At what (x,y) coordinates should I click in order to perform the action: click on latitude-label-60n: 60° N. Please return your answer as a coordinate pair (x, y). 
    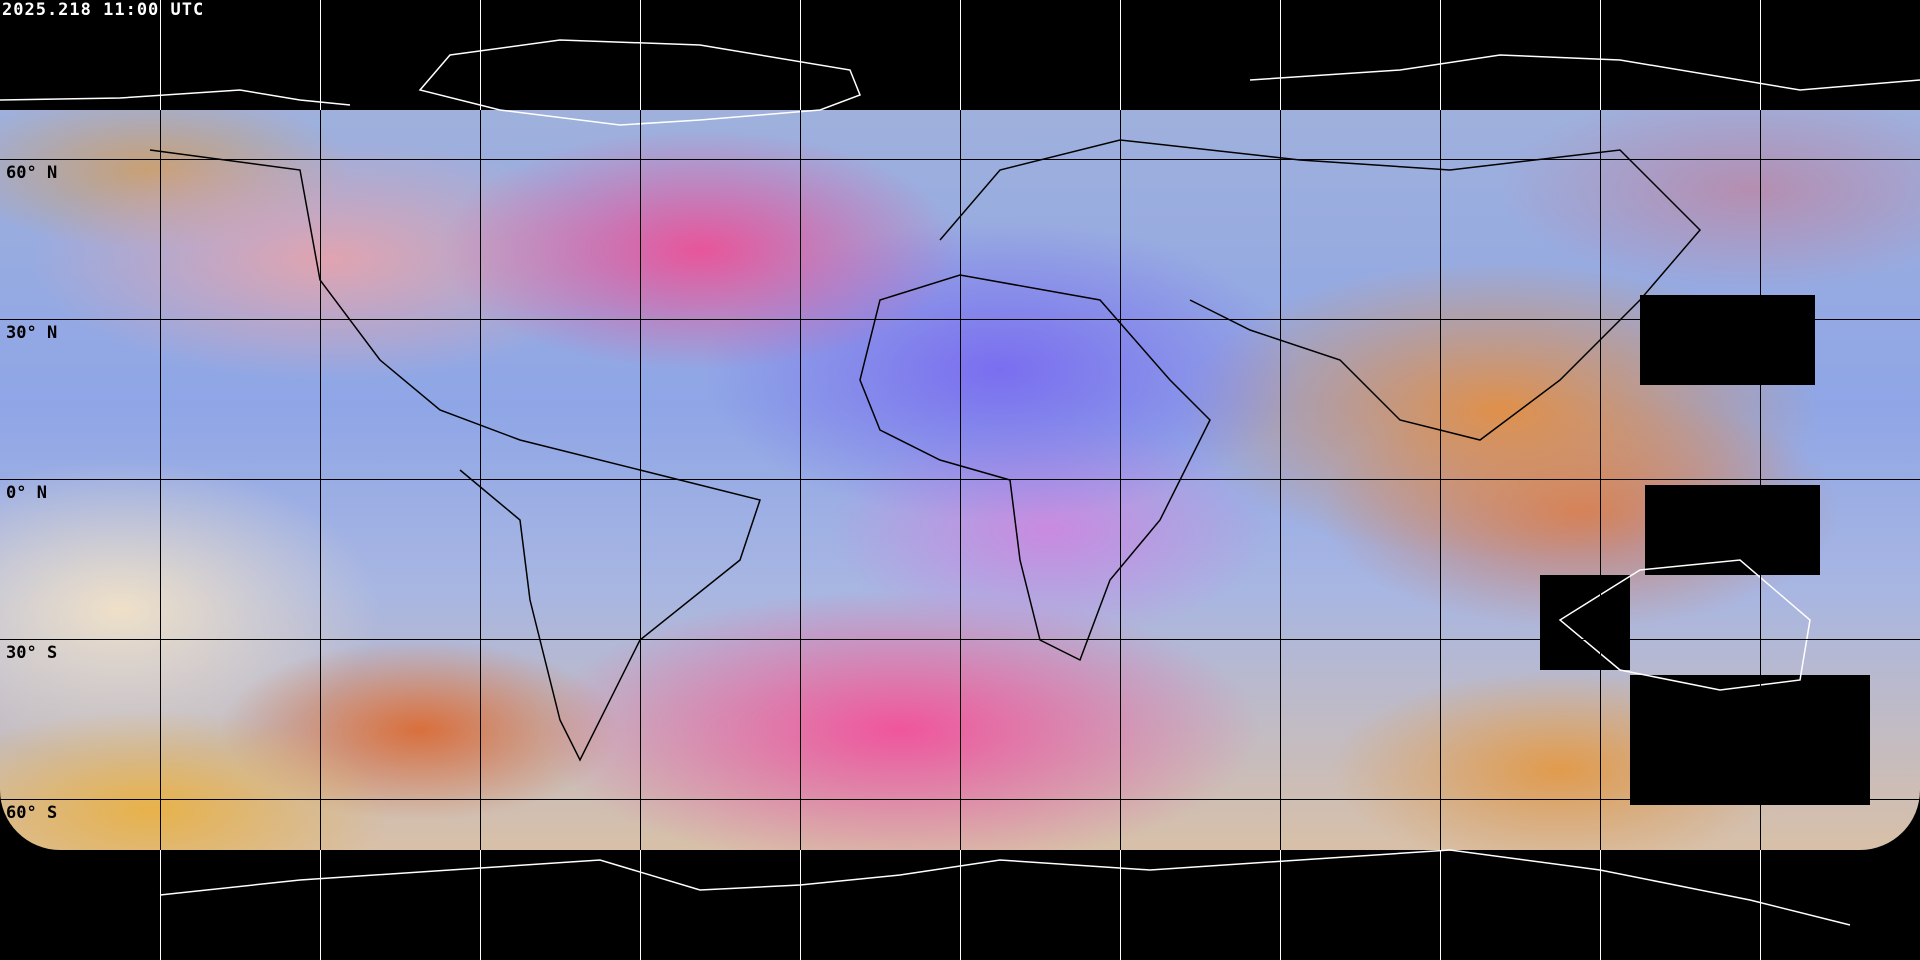
    Looking at the image, I should click on (32, 173).